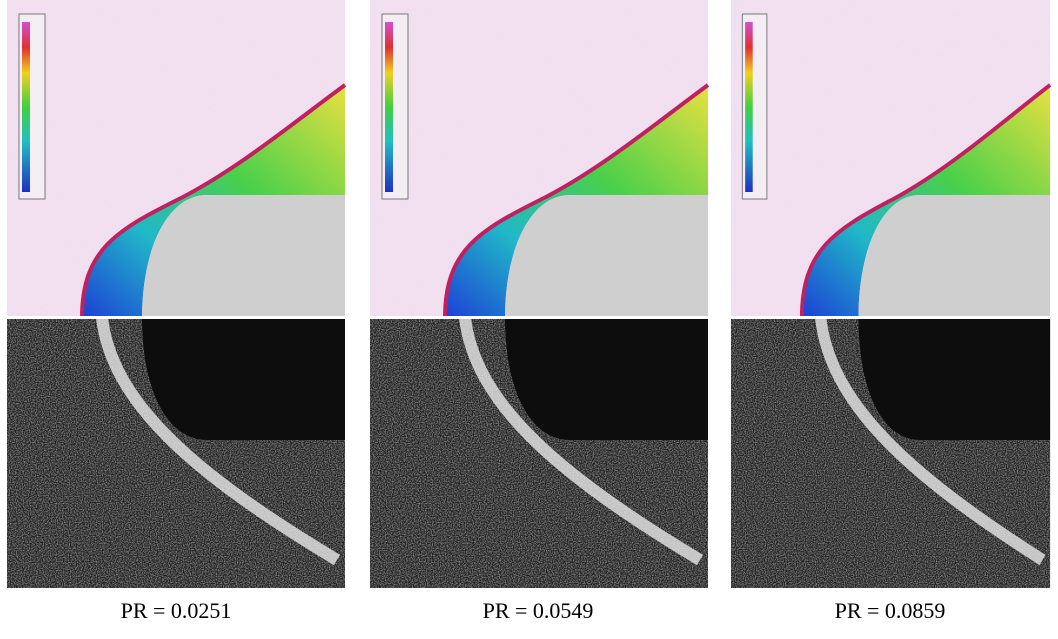 Image resolution: width=1058 pixels, height=639 pixels. I want to click on caption: PR = 0.0549, so click(538, 610).